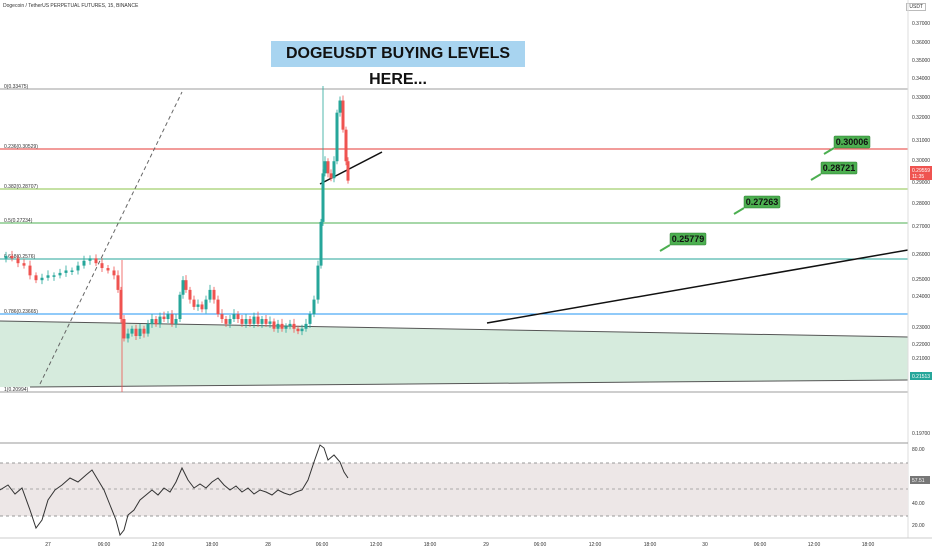 The width and height of the screenshot is (932, 550). I want to click on time-tick-15: 18:00, so click(868, 545).